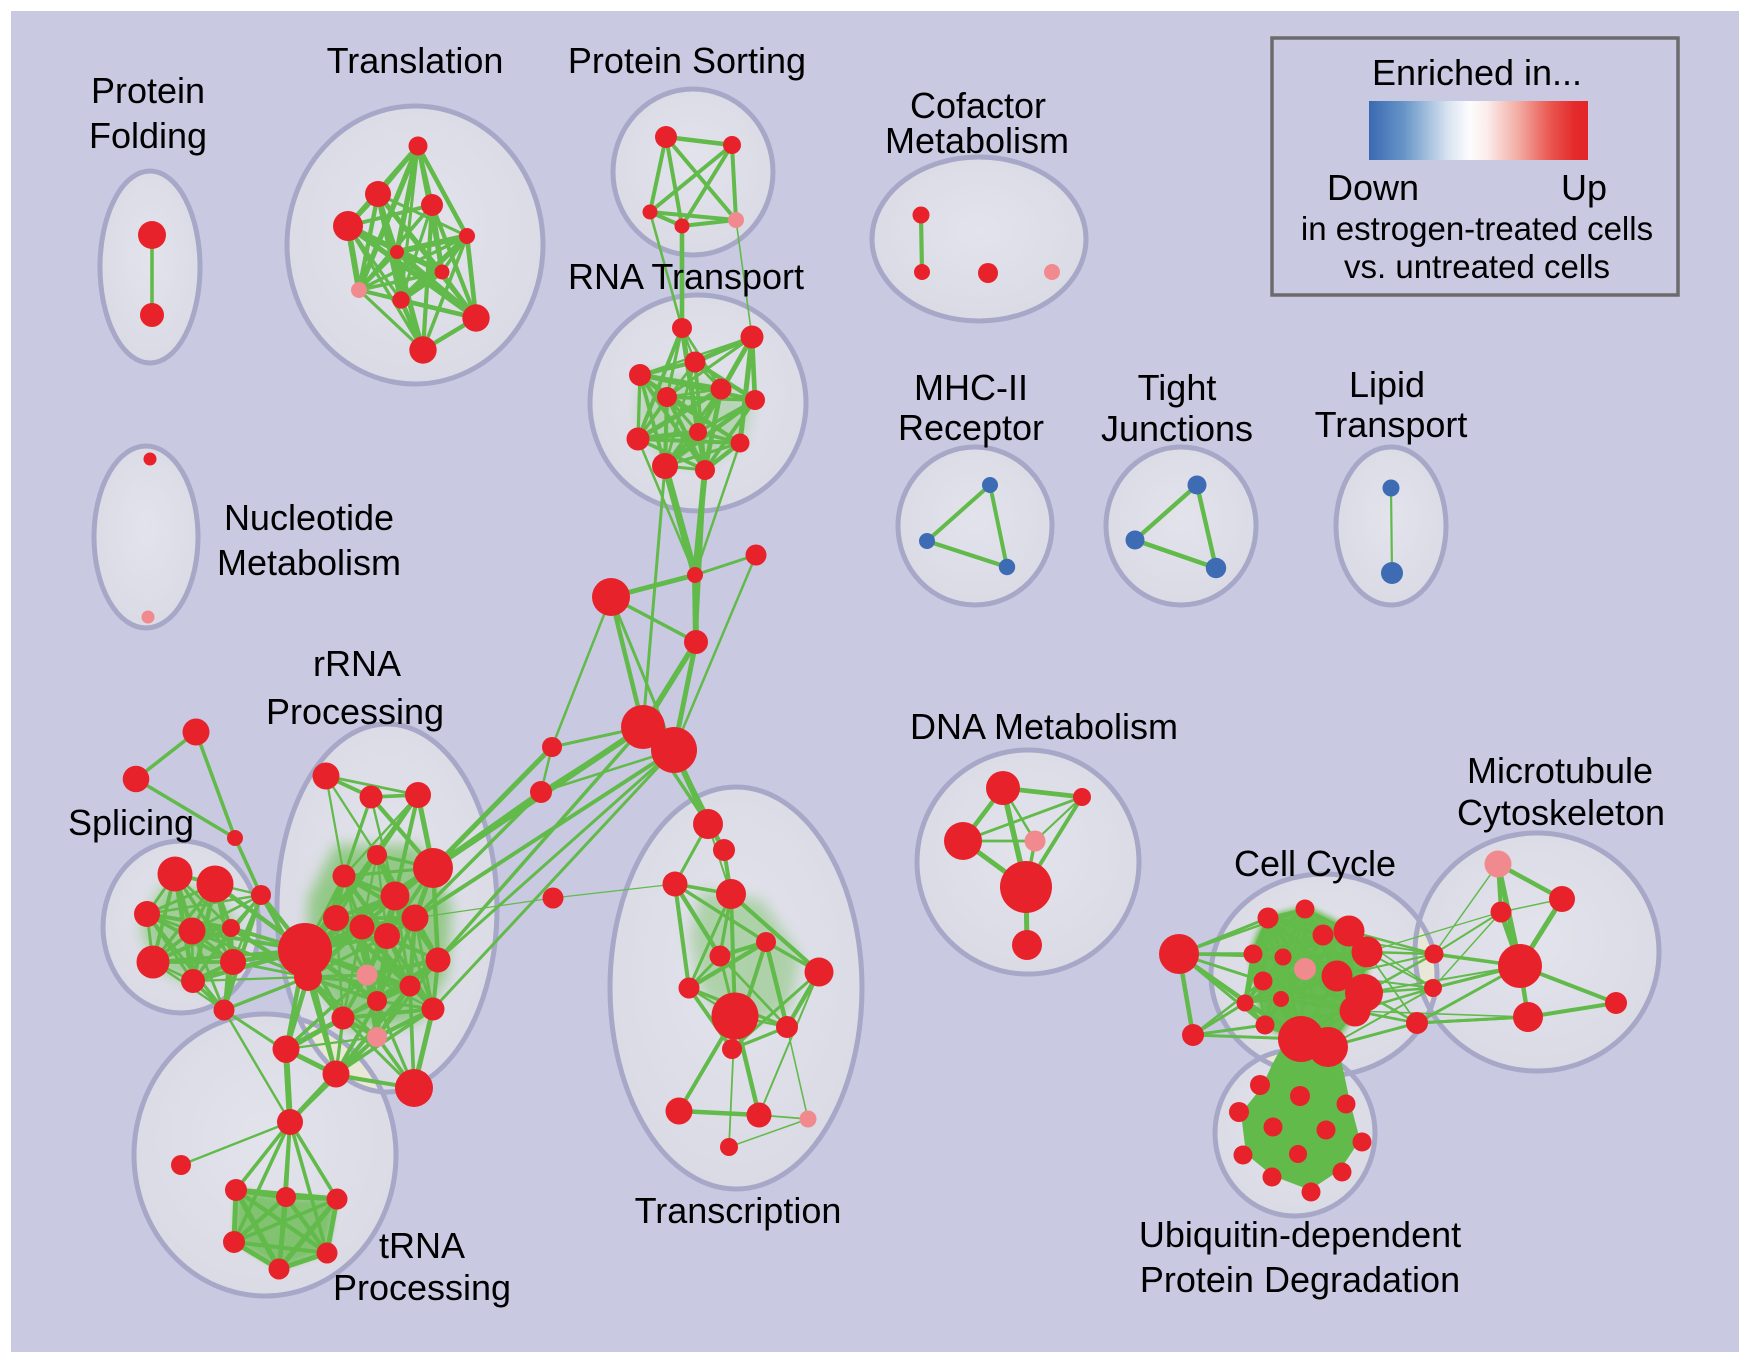 Image resolution: width=1750 pixels, height=1360 pixels. Describe the element at coordinates (131, 822) in the screenshot. I see `svg-text: Splicing` at that location.